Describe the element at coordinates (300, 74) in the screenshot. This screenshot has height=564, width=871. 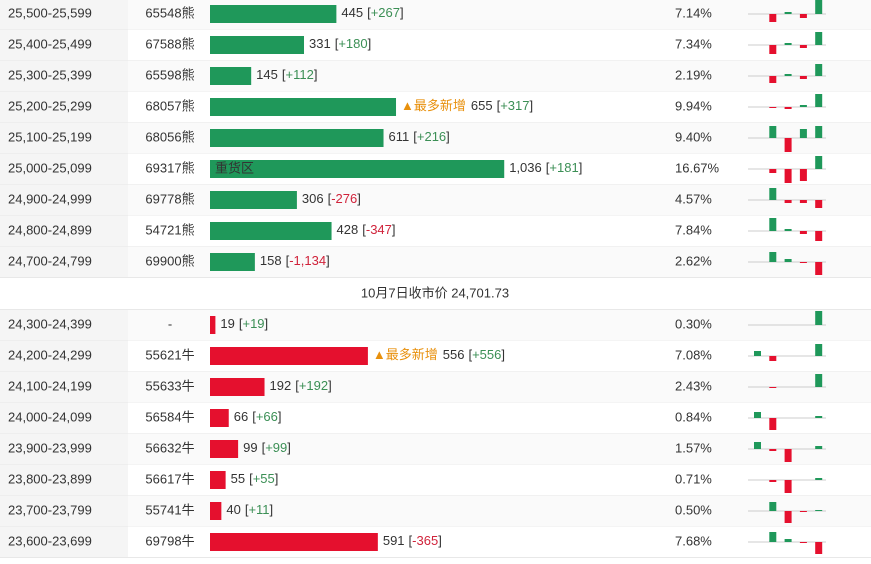
I see `change: +112` at that location.